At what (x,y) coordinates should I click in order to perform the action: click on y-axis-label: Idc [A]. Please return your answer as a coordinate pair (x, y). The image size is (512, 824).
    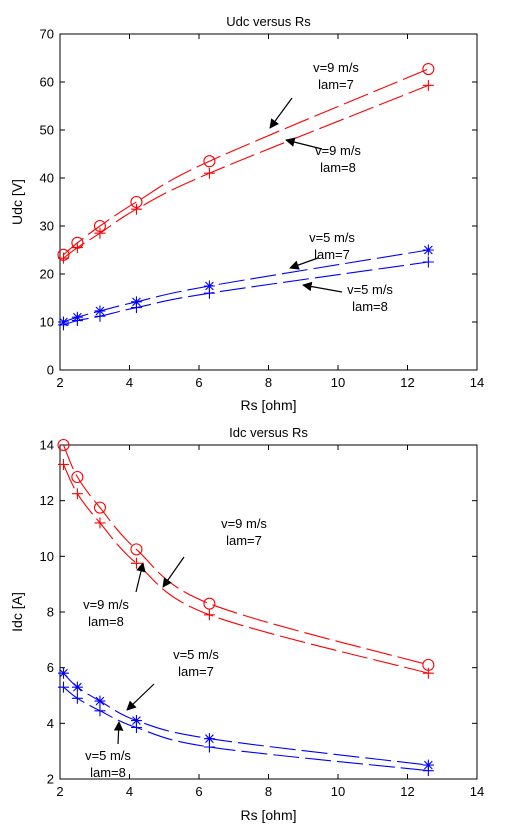
    Looking at the image, I should click on (17, 612).